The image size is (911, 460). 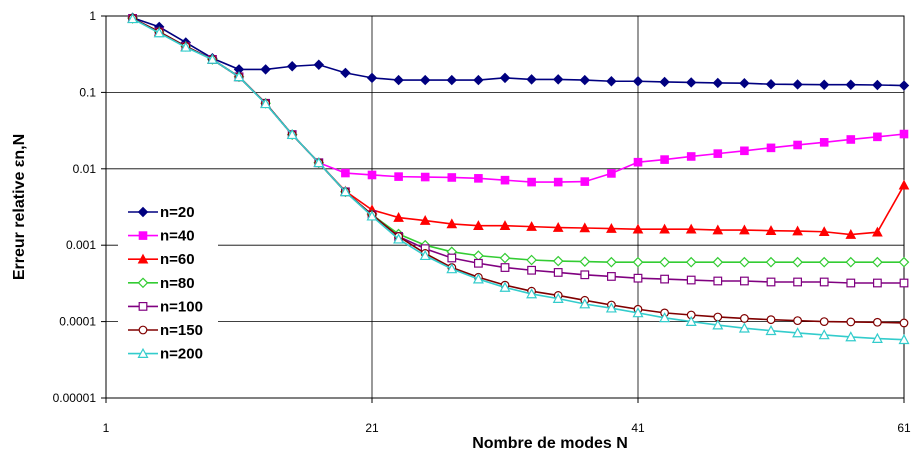 What do you see at coordinates (79, 207) in the screenshot?
I see `y-axis-ticks: 1 0.1 0.01 0.001 0.0001 0.00001` at bounding box center [79, 207].